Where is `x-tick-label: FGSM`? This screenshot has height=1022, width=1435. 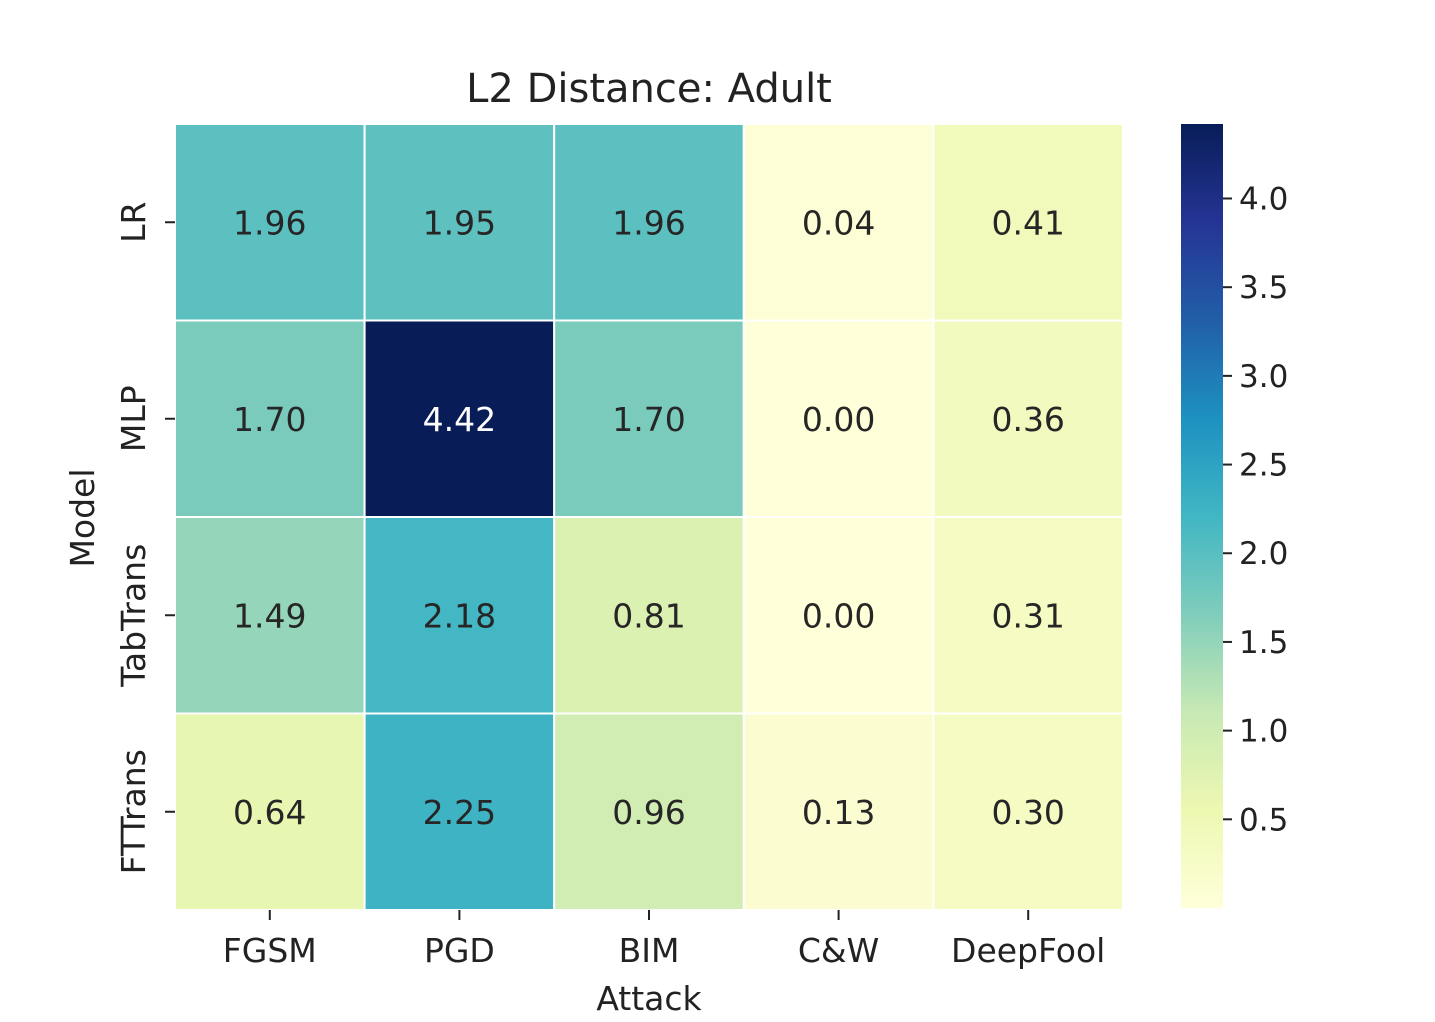
x-tick-label: FGSM is located at coordinates (270, 950).